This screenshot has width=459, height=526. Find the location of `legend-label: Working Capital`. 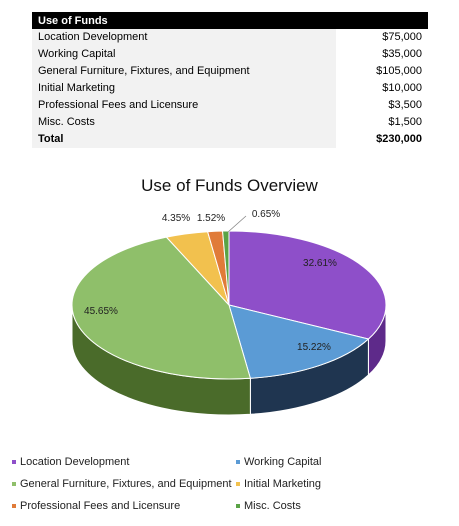

legend-label: Working Capital is located at coordinates (283, 462).